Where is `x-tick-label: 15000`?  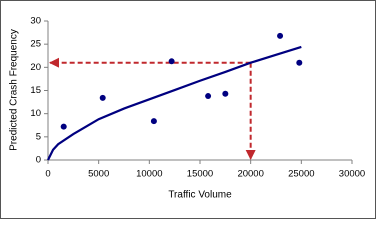
x-tick-label: 15000 is located at coordinates (200, 174).